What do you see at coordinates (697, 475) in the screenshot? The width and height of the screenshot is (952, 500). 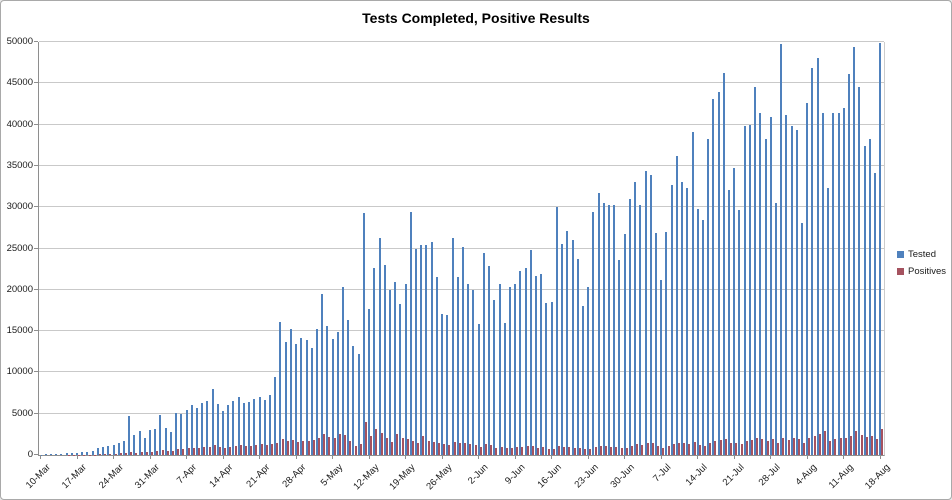 I see `x-tick-label: 14-Jul` at bounding box center [697, 475].